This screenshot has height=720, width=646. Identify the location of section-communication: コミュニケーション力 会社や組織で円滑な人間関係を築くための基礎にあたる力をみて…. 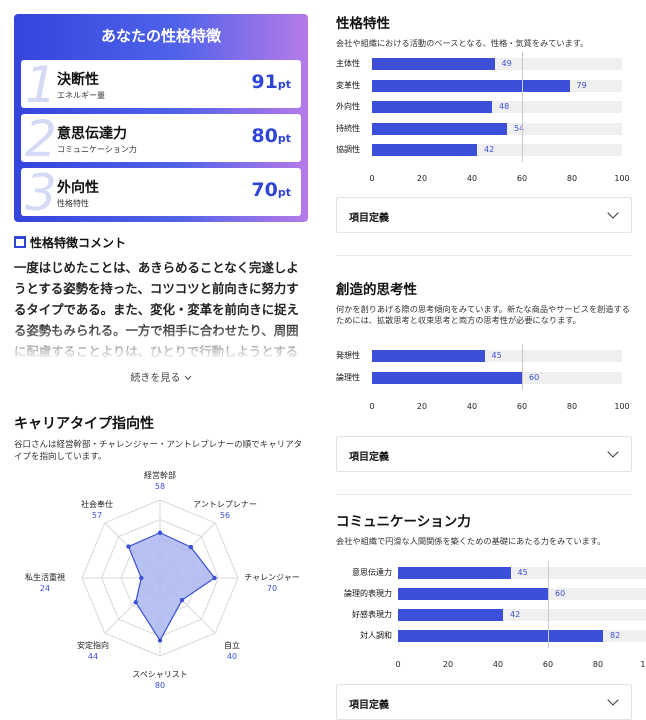
(491, 615).